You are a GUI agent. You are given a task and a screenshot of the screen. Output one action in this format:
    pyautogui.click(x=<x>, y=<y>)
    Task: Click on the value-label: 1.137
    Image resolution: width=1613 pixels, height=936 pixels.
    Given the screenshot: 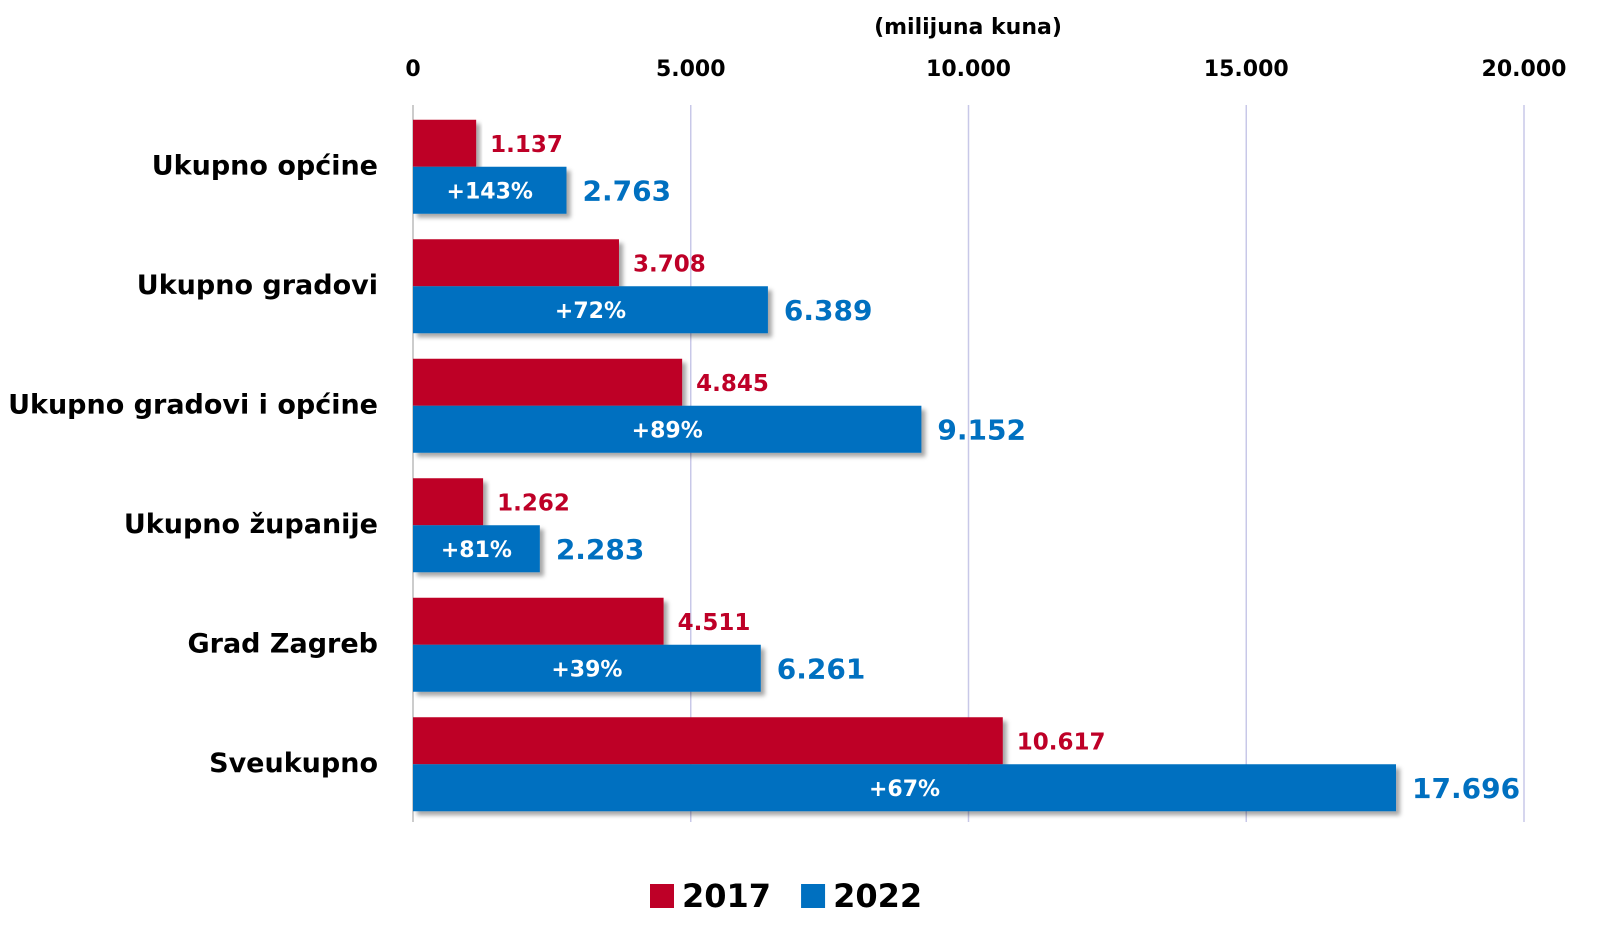 What is the action you would take?
    pyautogui.click(x=526, y=145)
    